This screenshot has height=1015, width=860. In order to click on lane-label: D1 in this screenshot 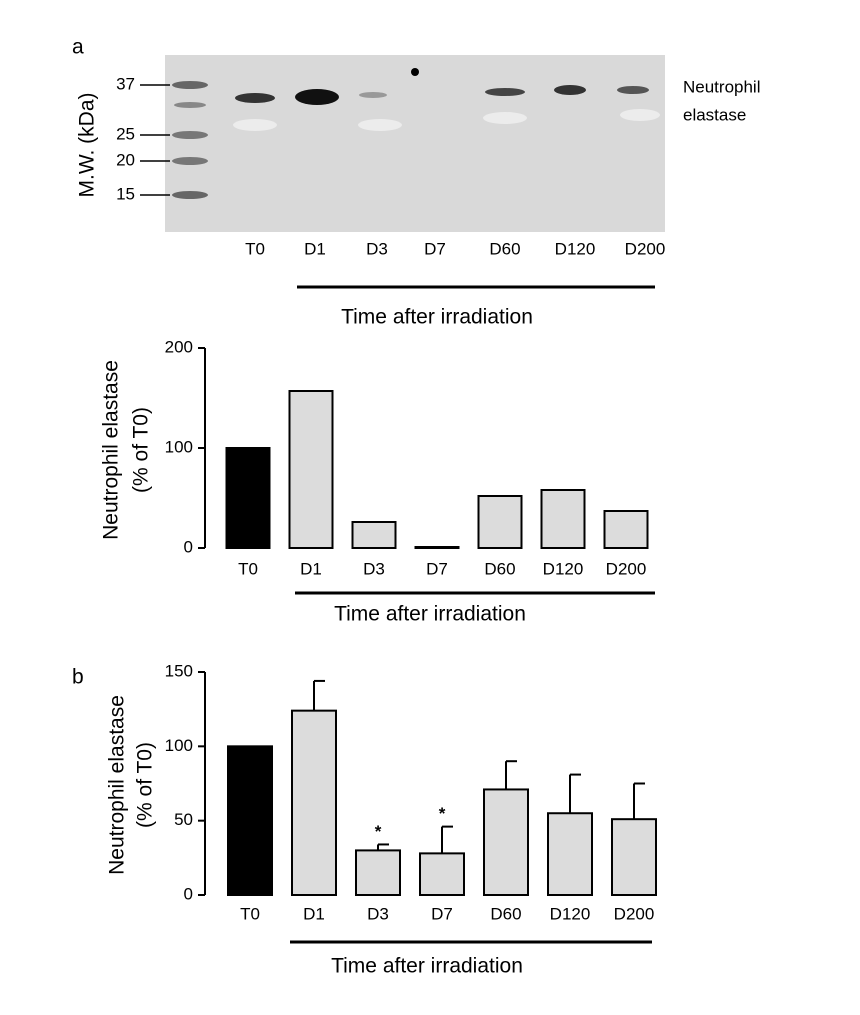, I will do `click(315, 248)`.